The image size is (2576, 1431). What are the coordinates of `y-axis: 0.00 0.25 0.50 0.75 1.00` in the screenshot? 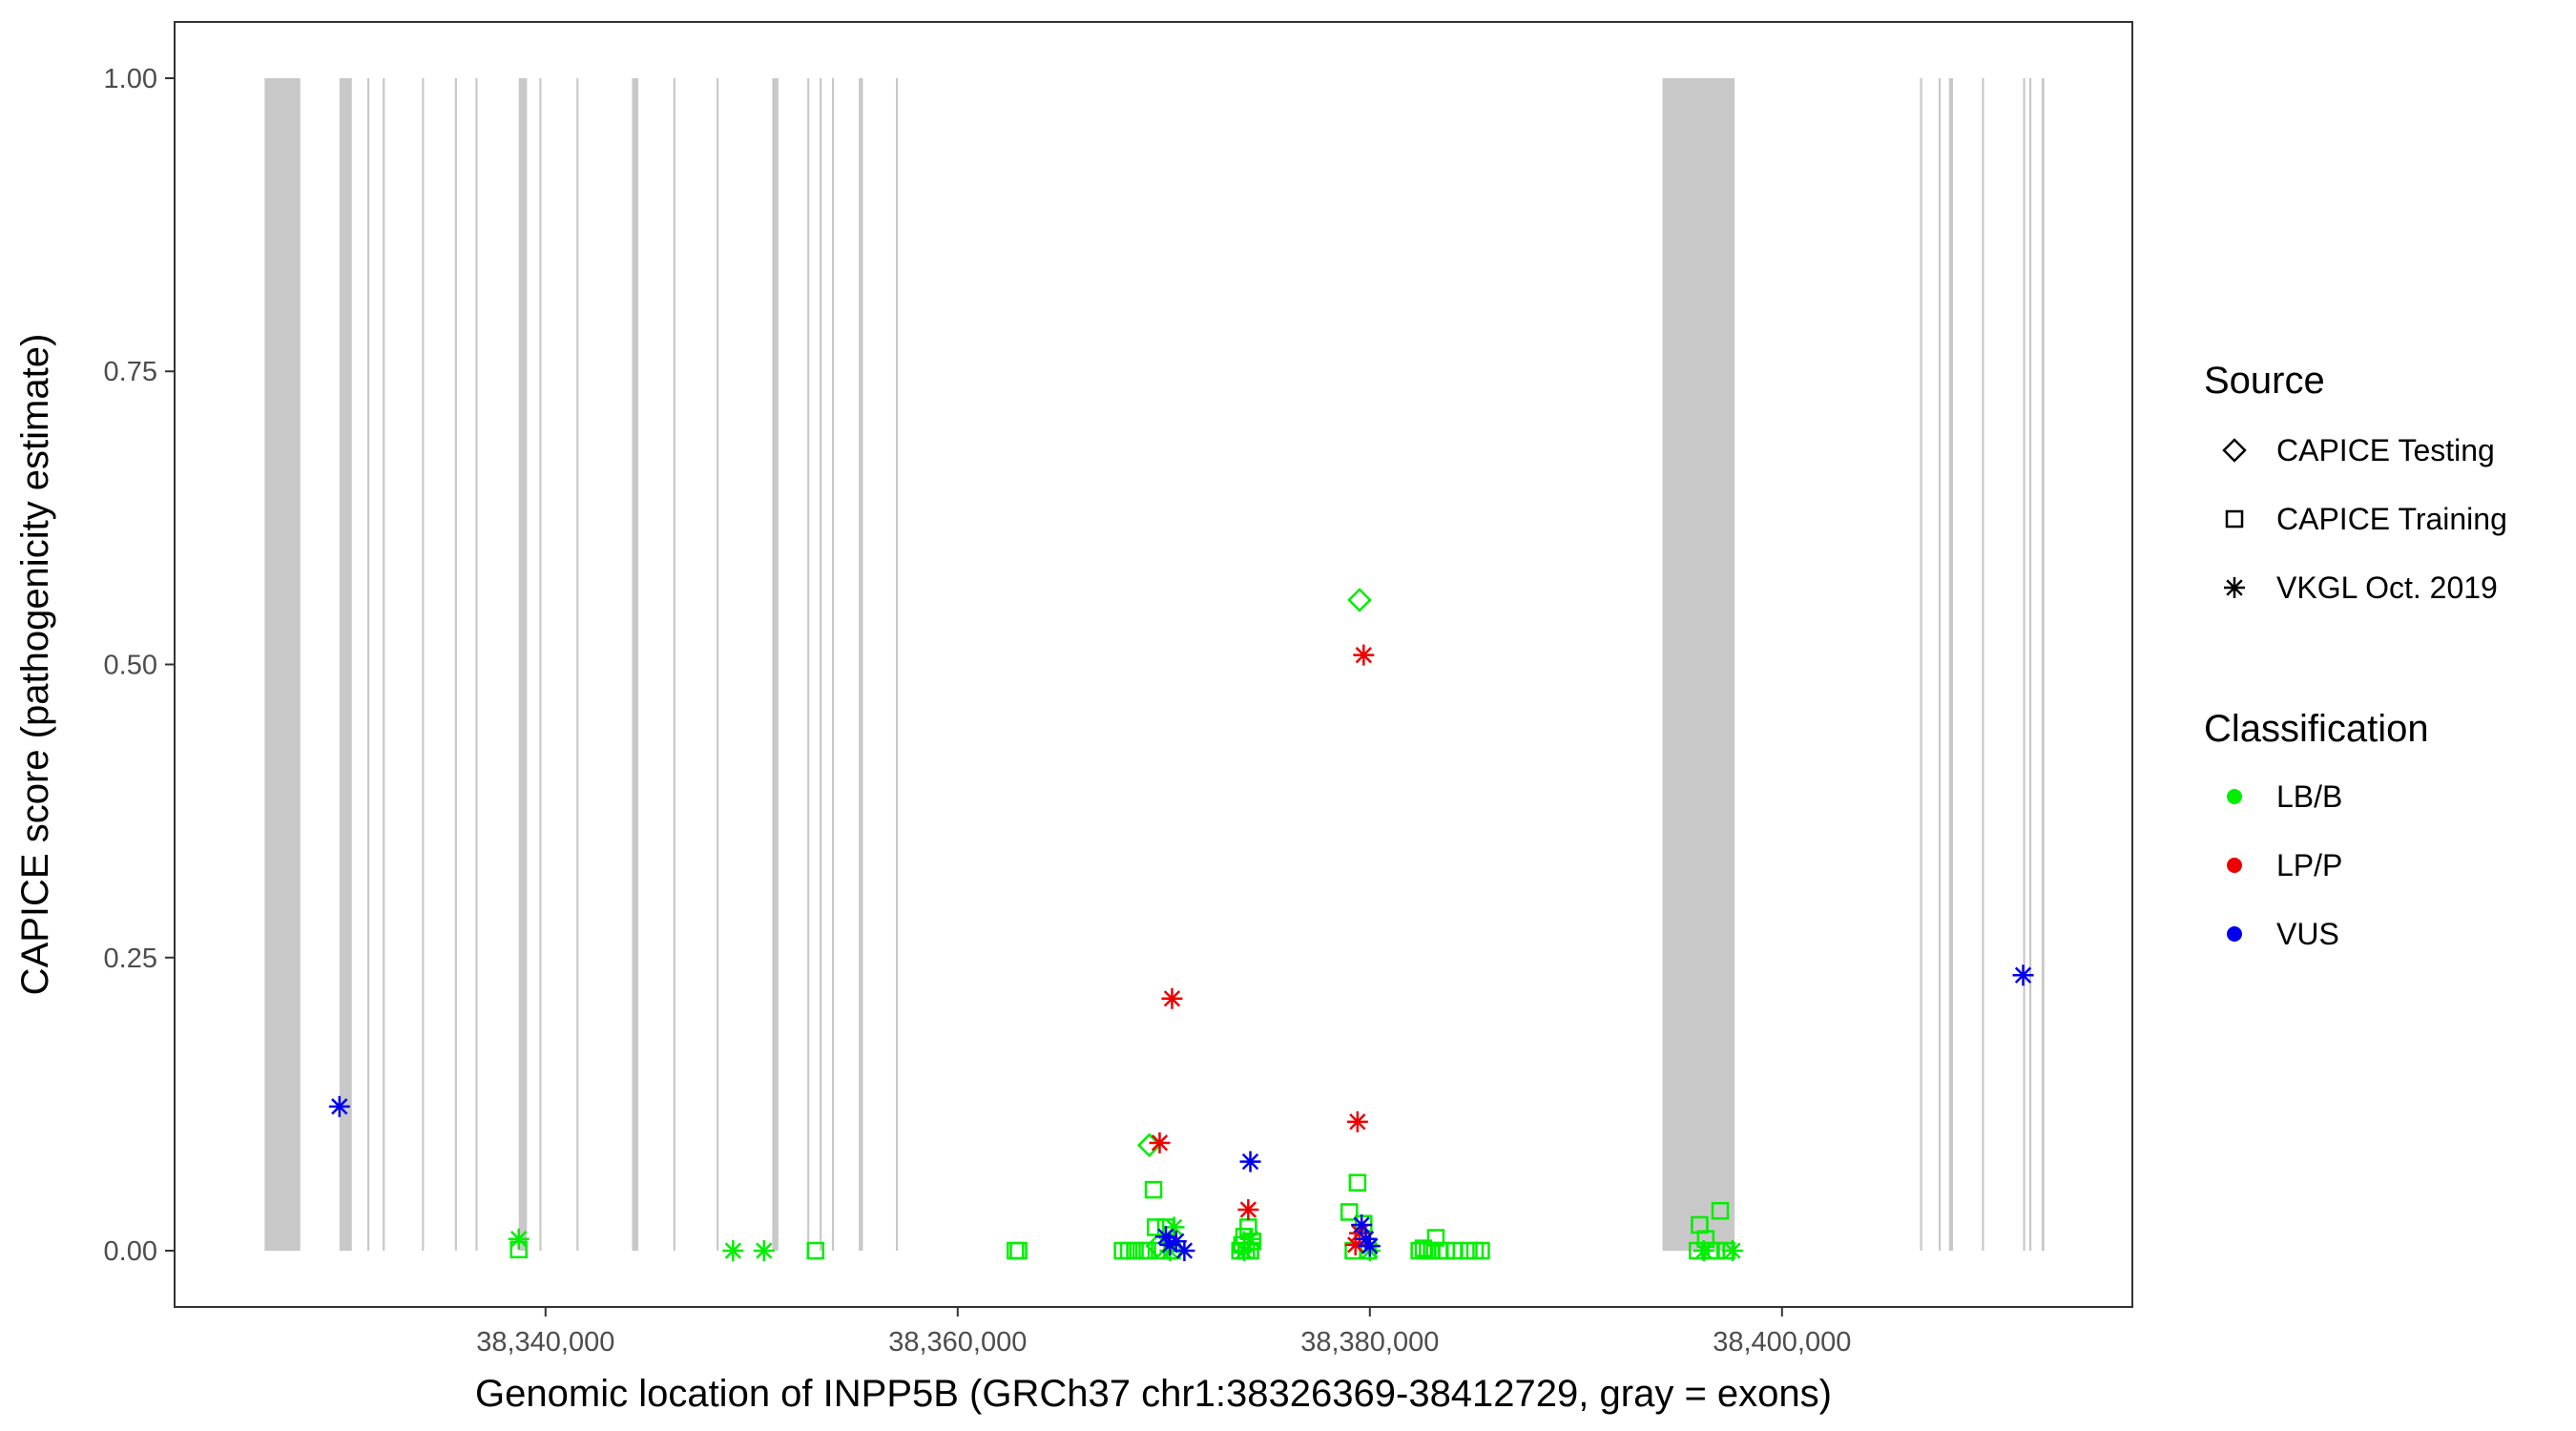 It's located at (139, 665).